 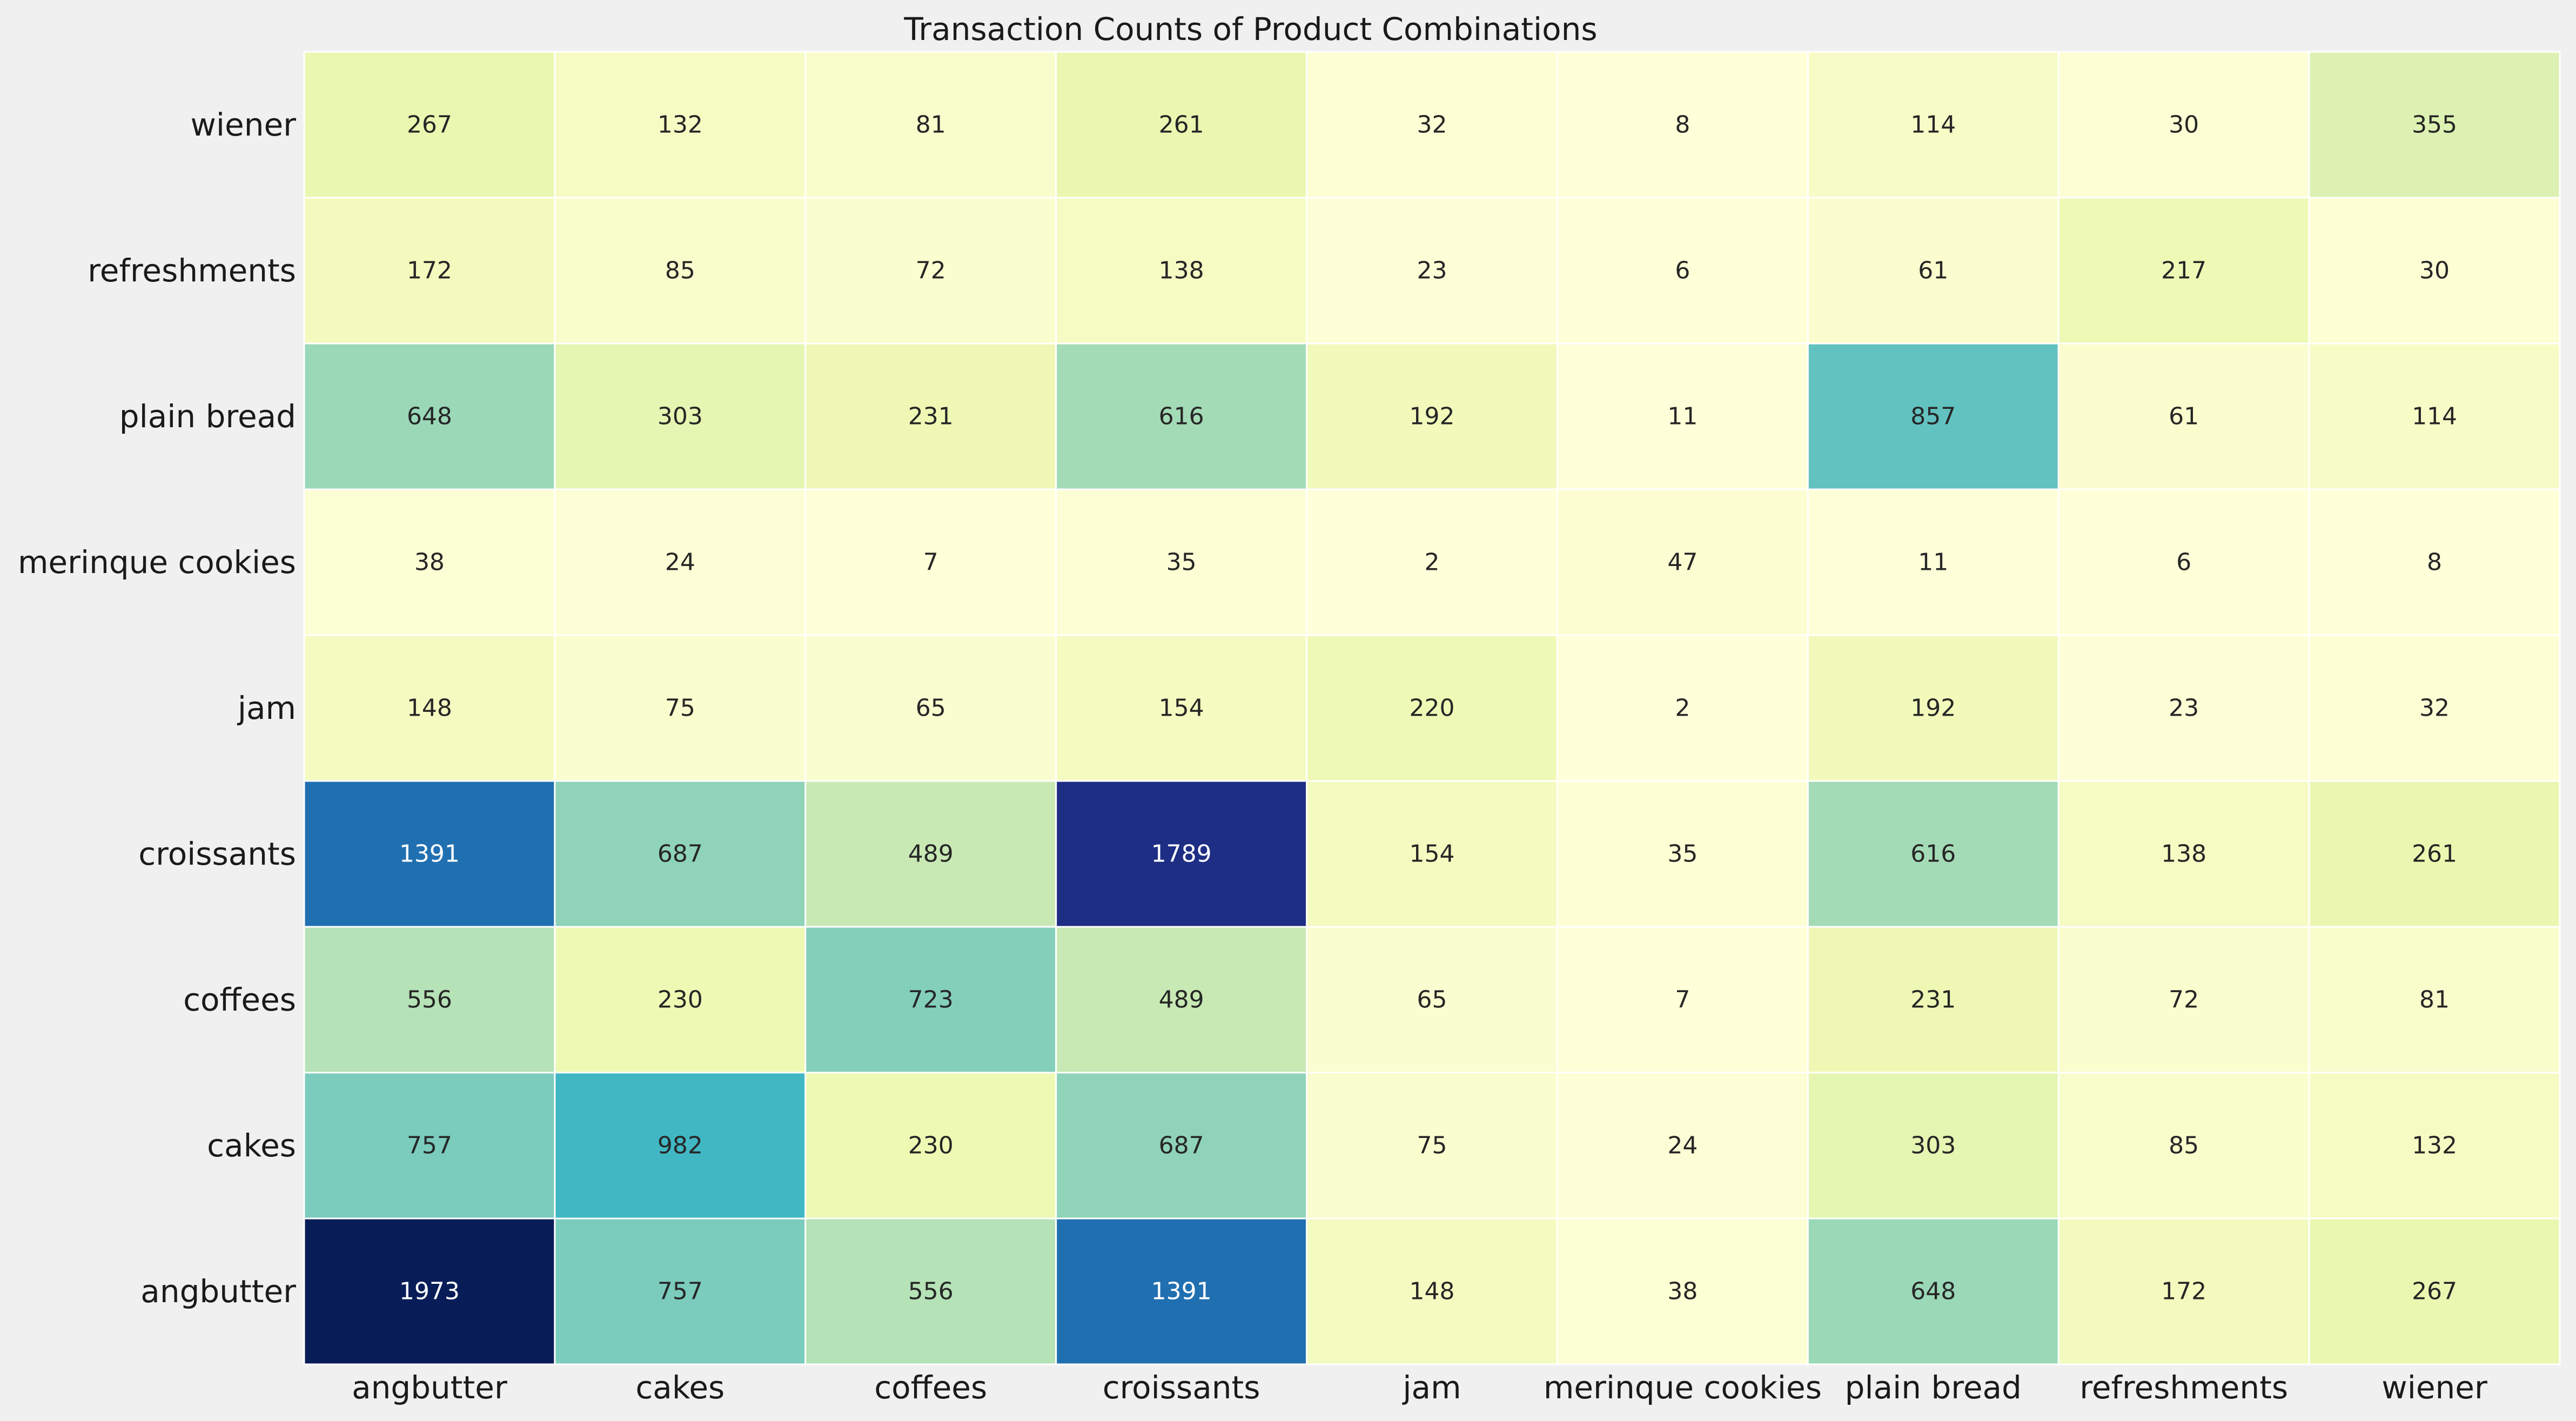 I want to click on cell-value-label: 132, so click(x=2435, y=1146).